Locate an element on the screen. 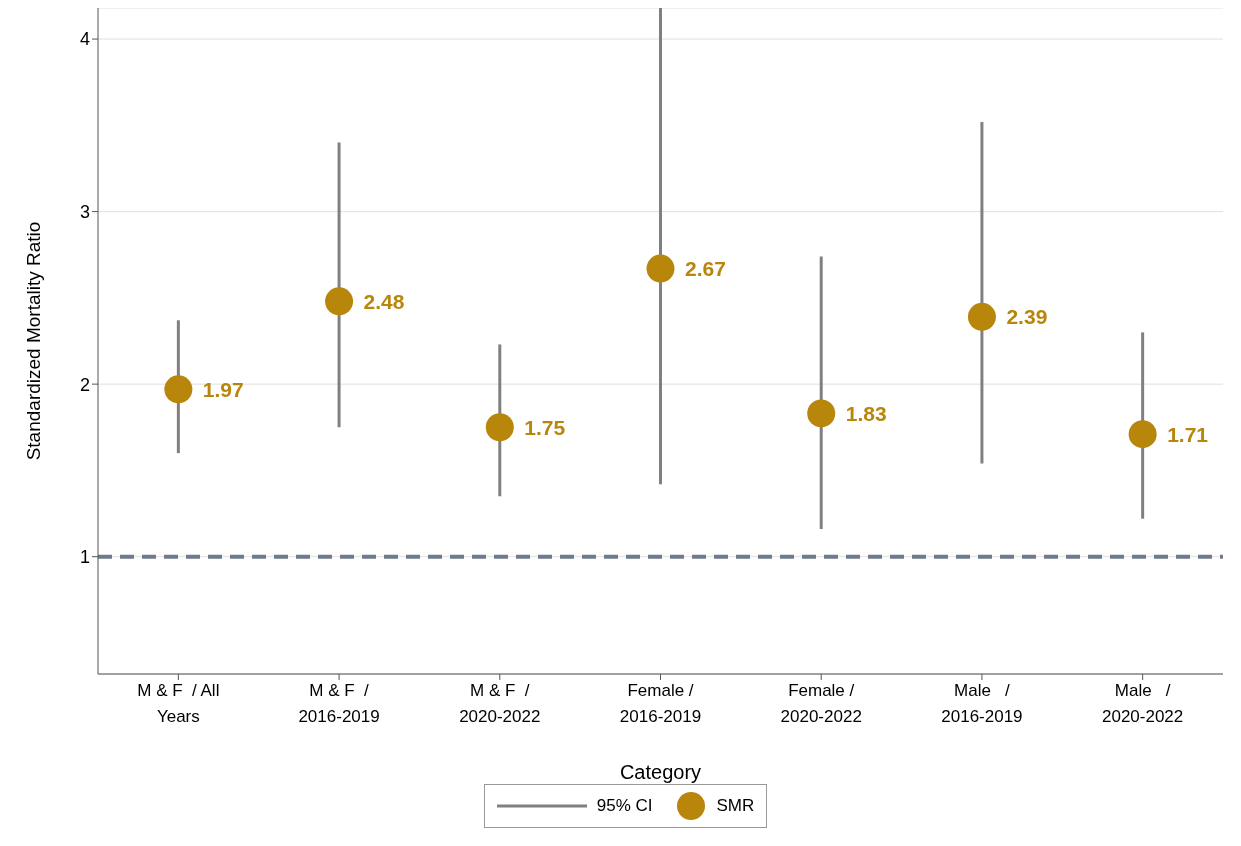 This screenshot has width=1241, height=846. data-label: 1.71 is located at coordinates (1188, 434).